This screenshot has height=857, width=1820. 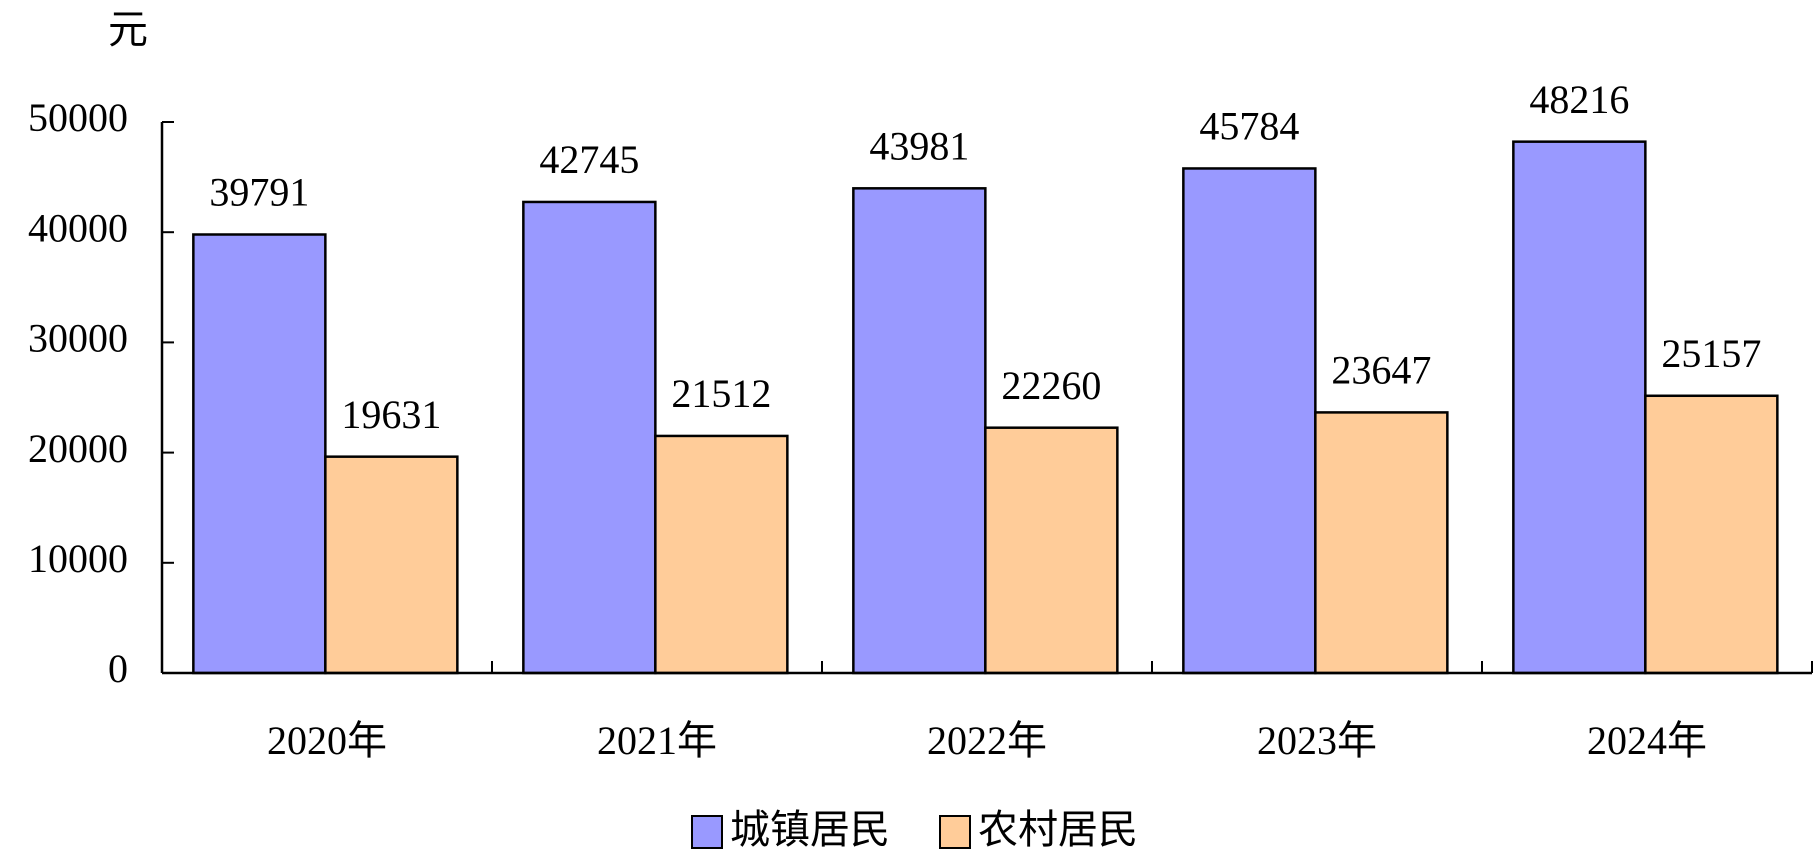 What do you see at coordinates (721, 393) in the screenshot?
I see `data-label: 21512` at bounding box center [721, 393].